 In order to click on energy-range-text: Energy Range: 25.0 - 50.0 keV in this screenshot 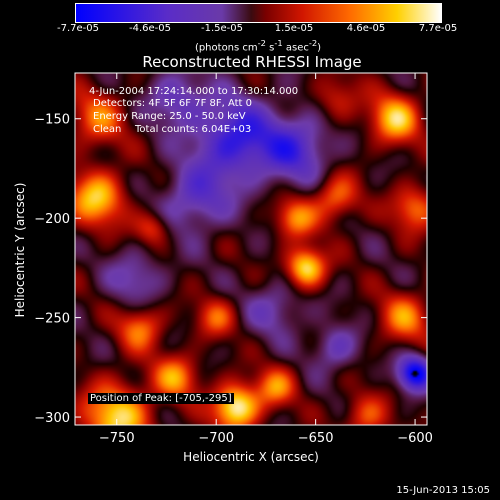, I will do `click(169, 116)`.